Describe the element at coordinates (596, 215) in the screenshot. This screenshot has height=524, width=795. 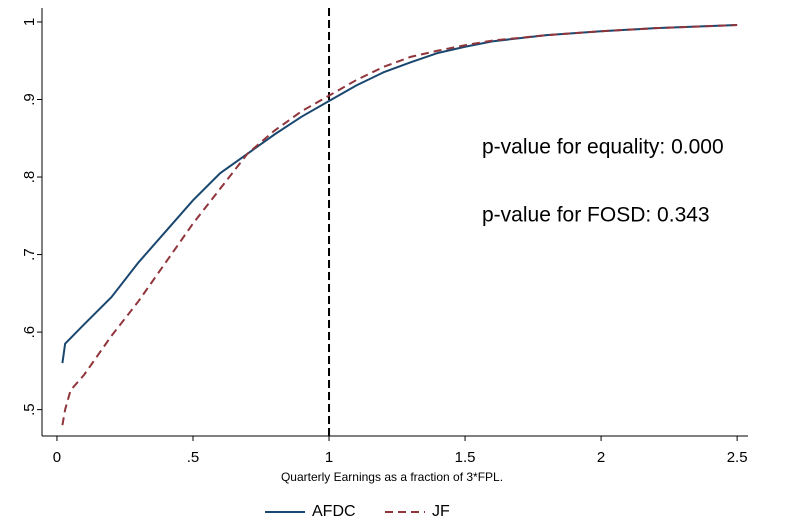
I see `annotation: p-value for FOSD: 0.343` at that location.